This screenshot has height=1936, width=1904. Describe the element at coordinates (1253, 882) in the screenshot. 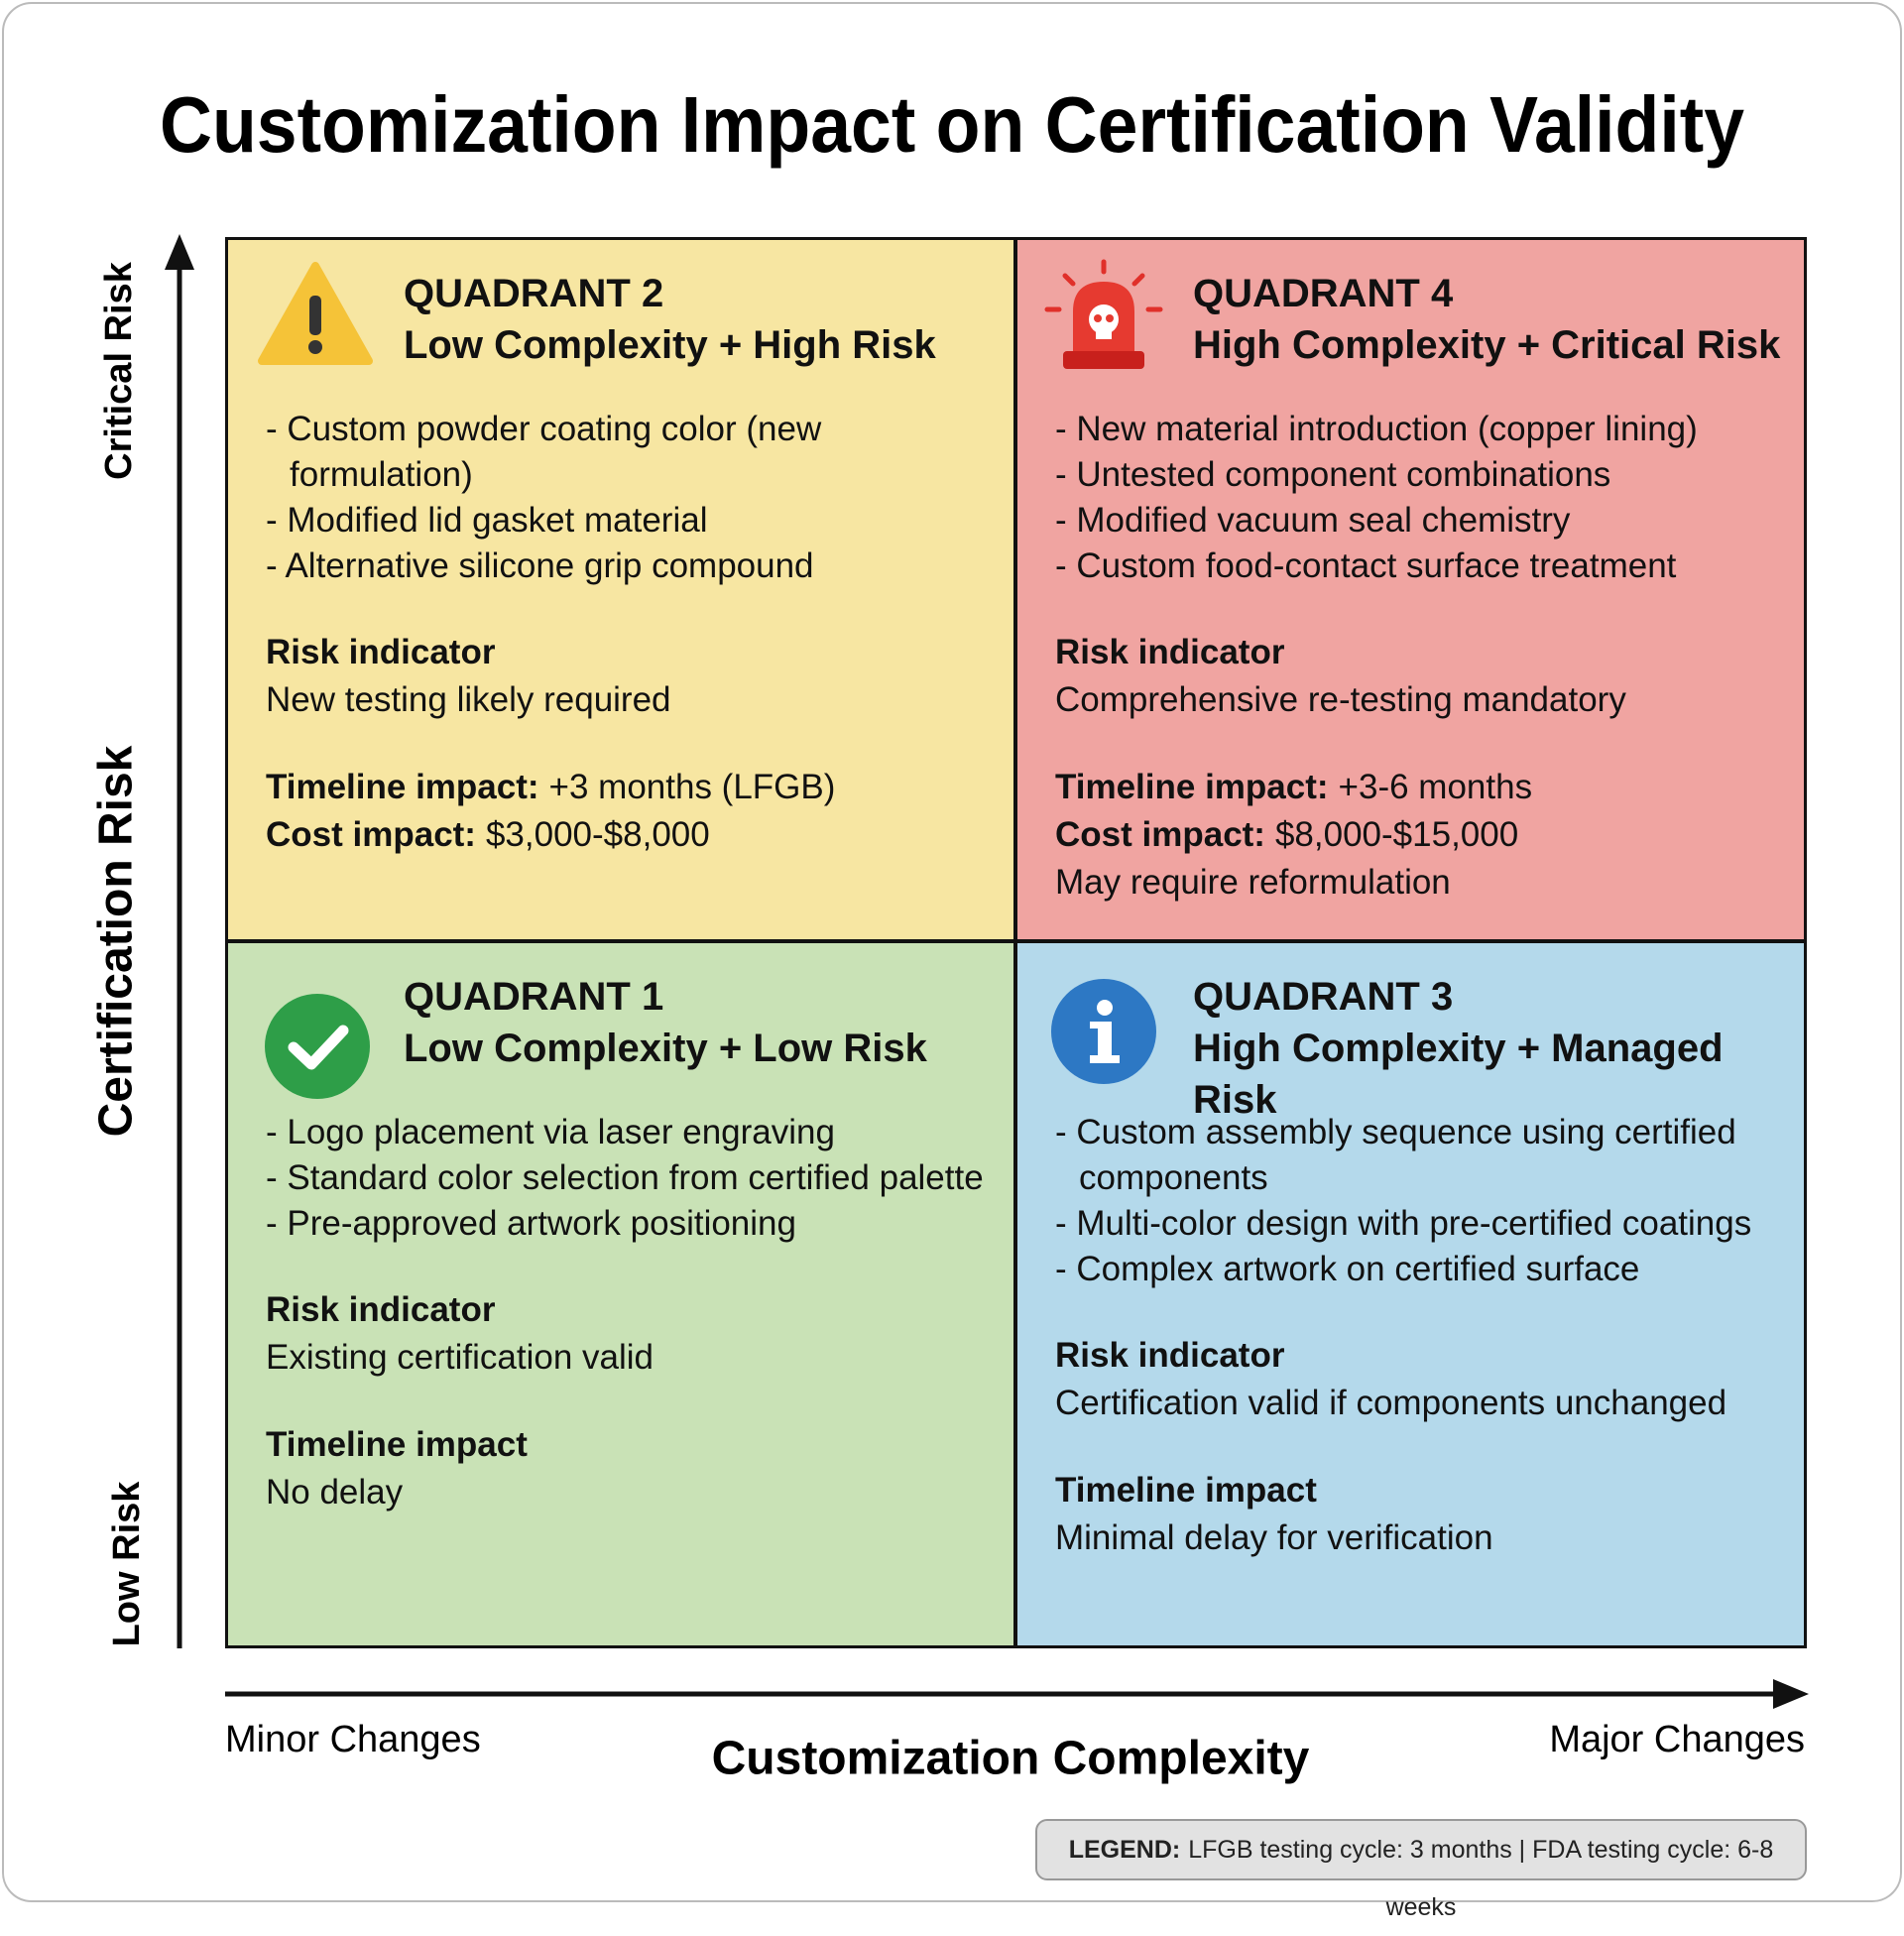

I see `info-text: May require reformulation` at that location.